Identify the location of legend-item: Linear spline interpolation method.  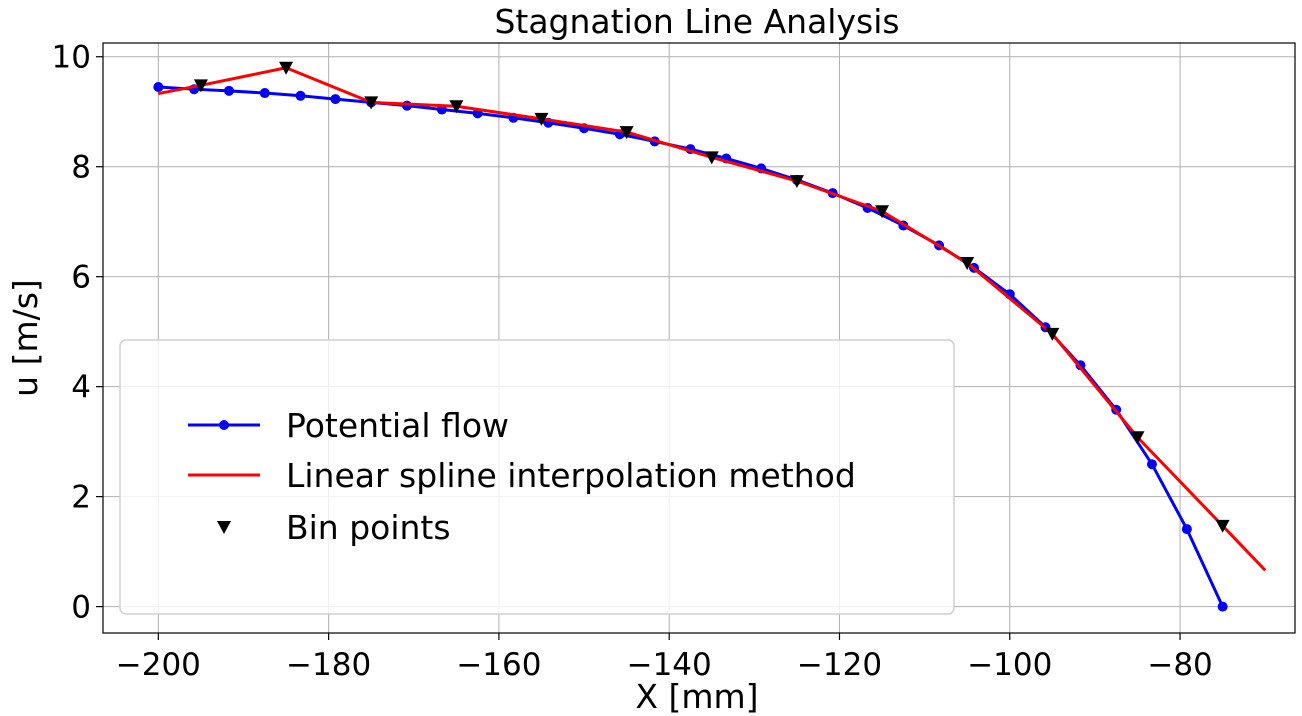
(522, 475).